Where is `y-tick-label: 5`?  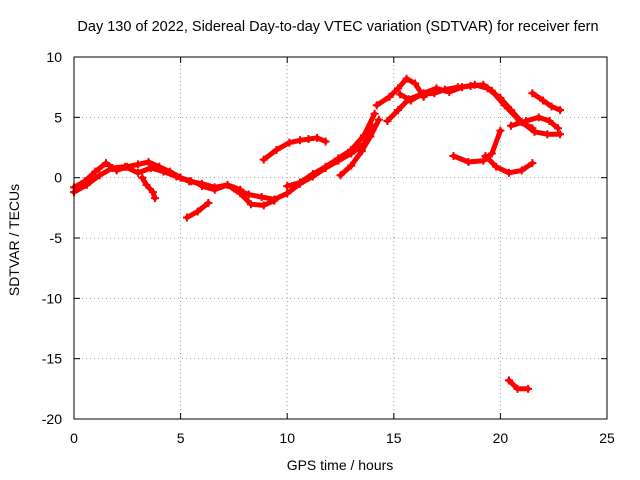
y-tick-label: 5 is located at coordinates (58, 117).